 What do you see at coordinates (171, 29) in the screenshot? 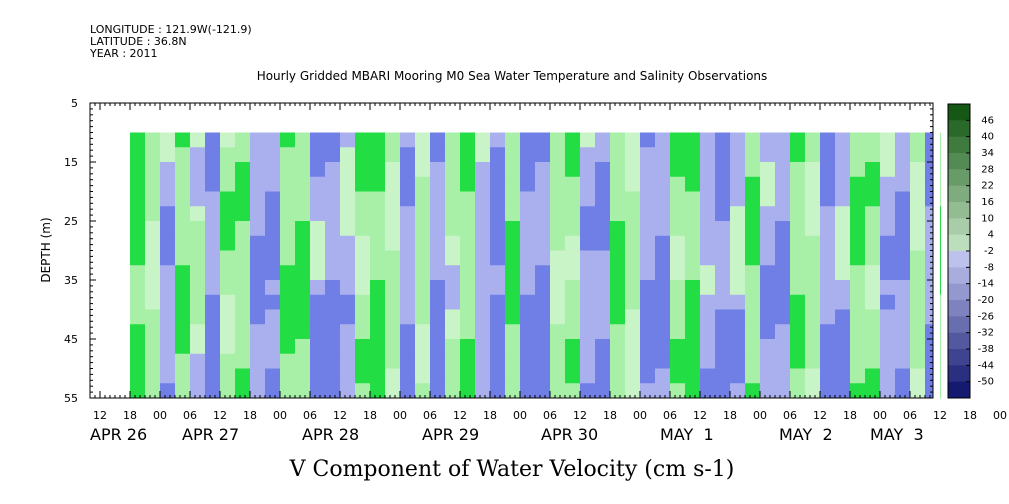
I see `longitude-label: LONGITUDE : 121.9W(-121.9)` at bounding box center [171, 29].